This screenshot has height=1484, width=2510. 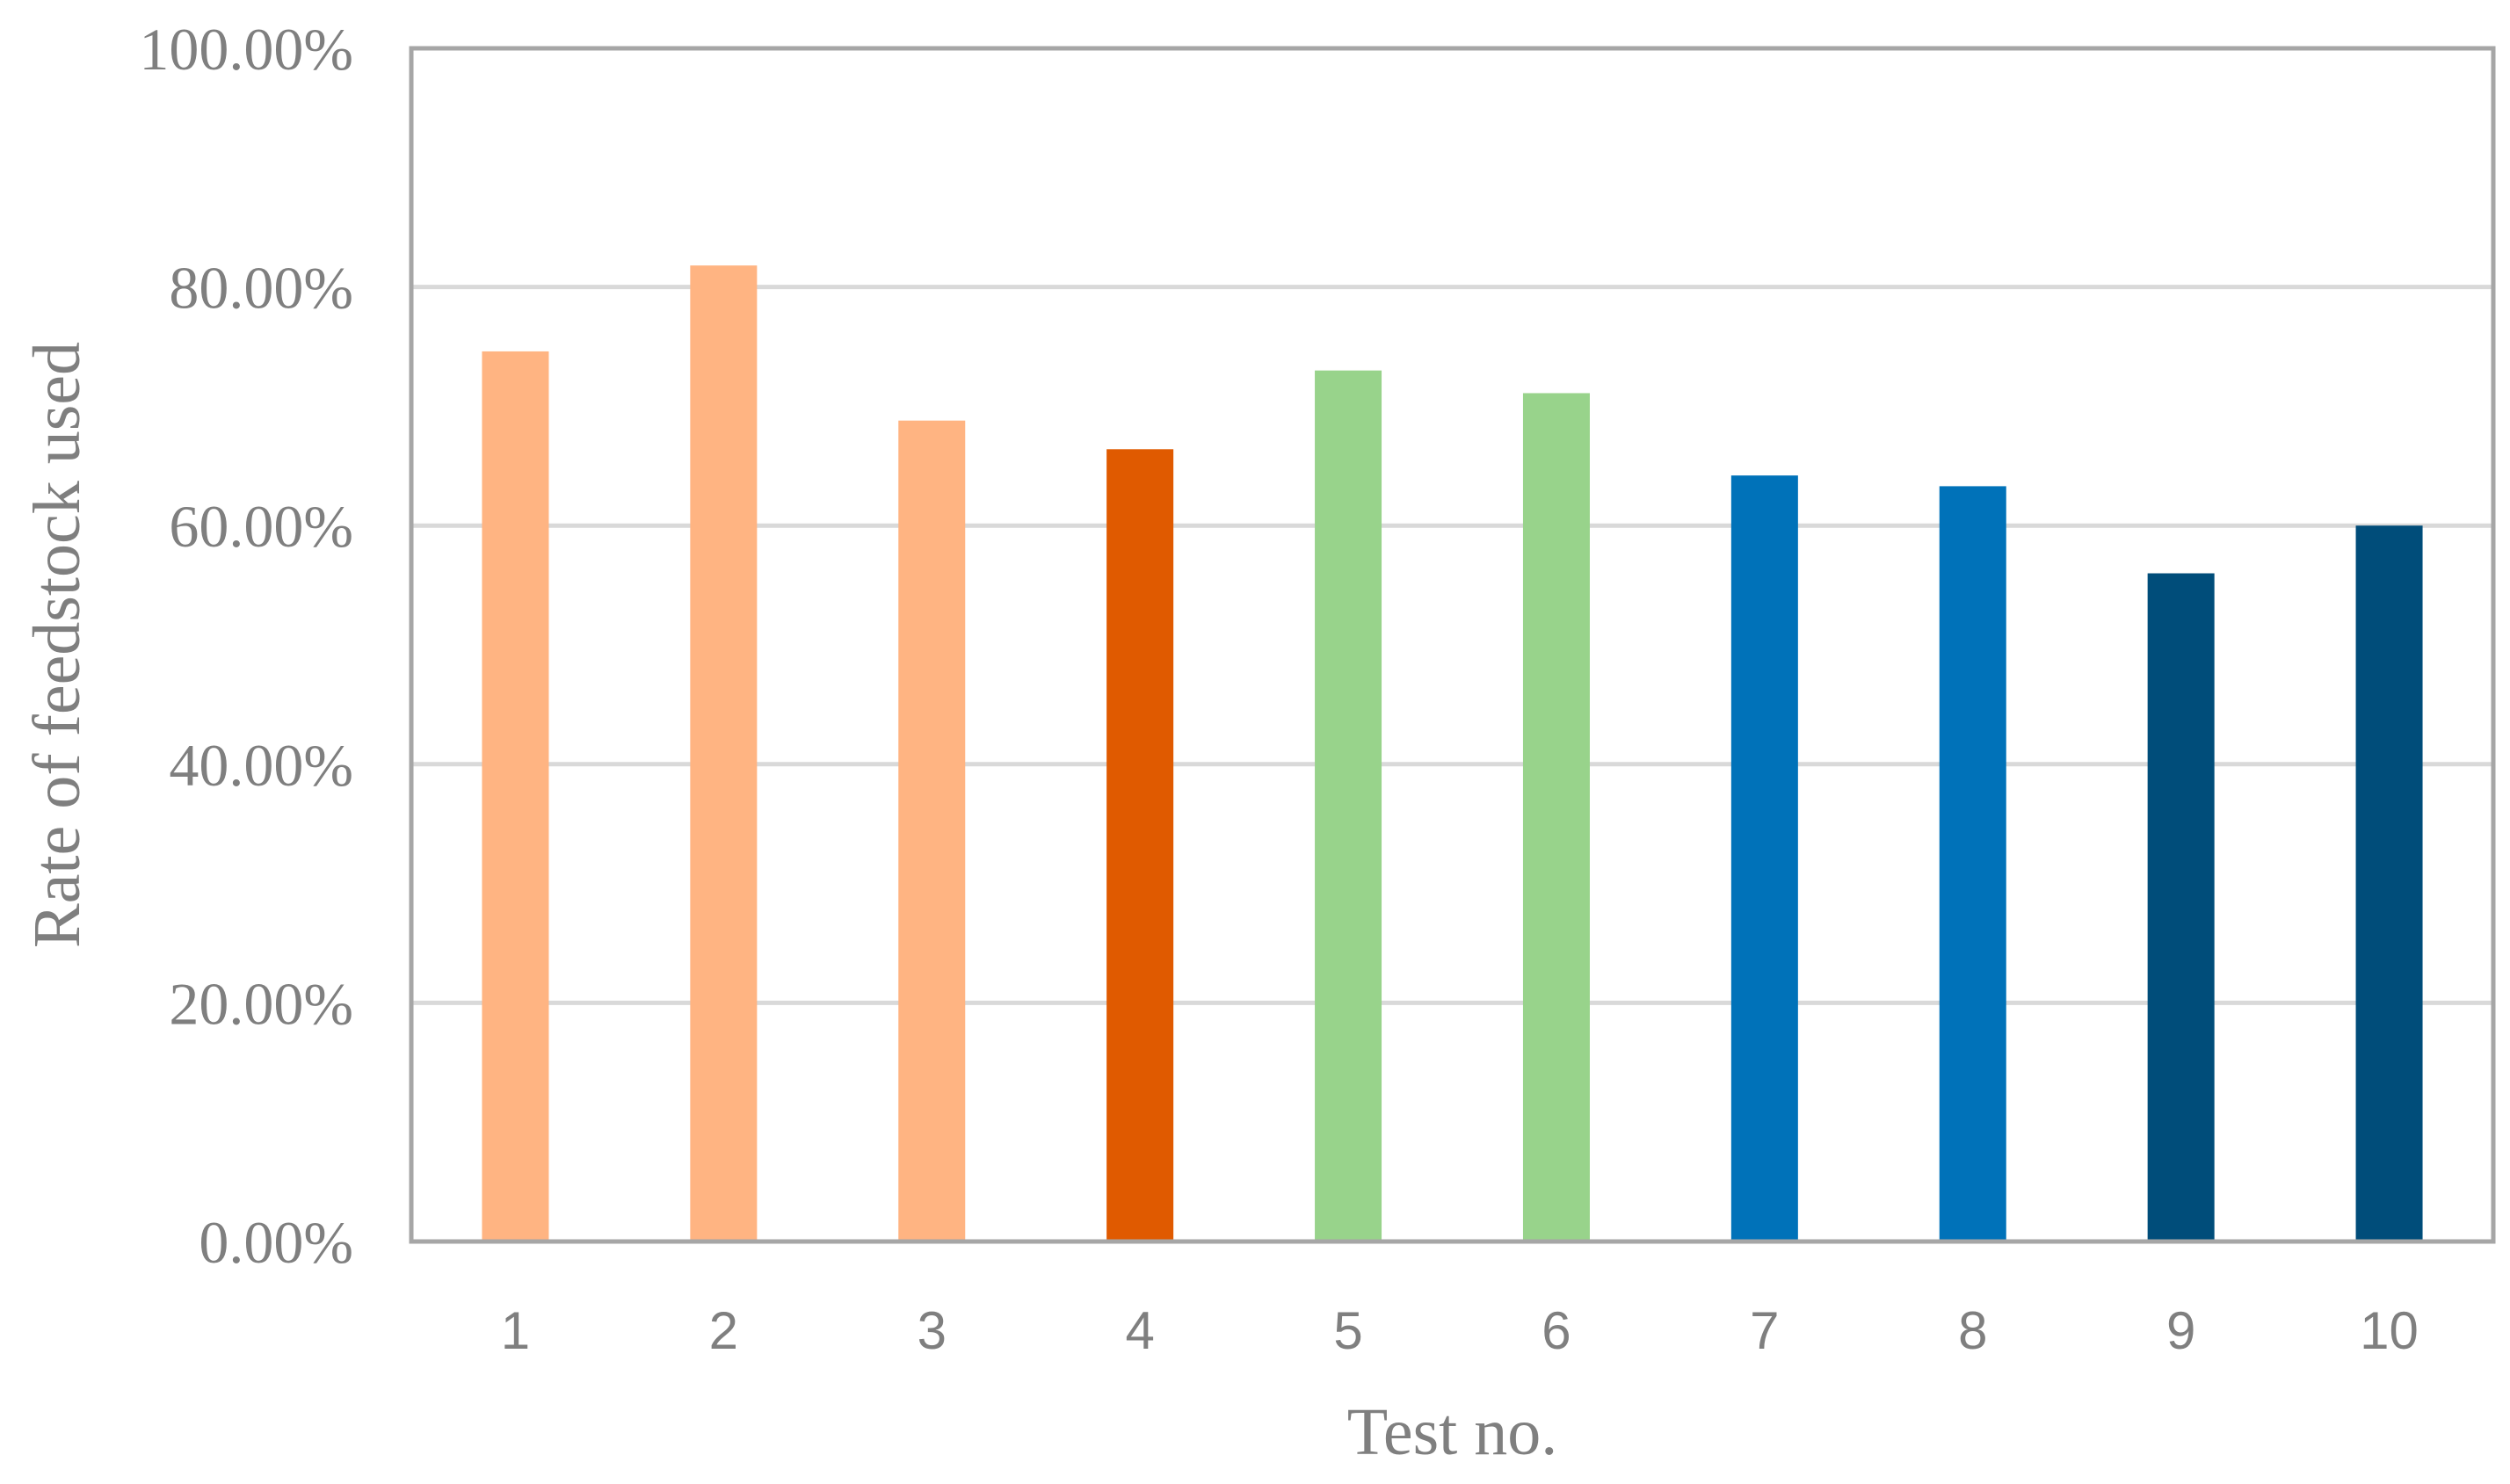 I want to click on y-axis-title: Rate of feedstock used, so click(x=57, y=645).